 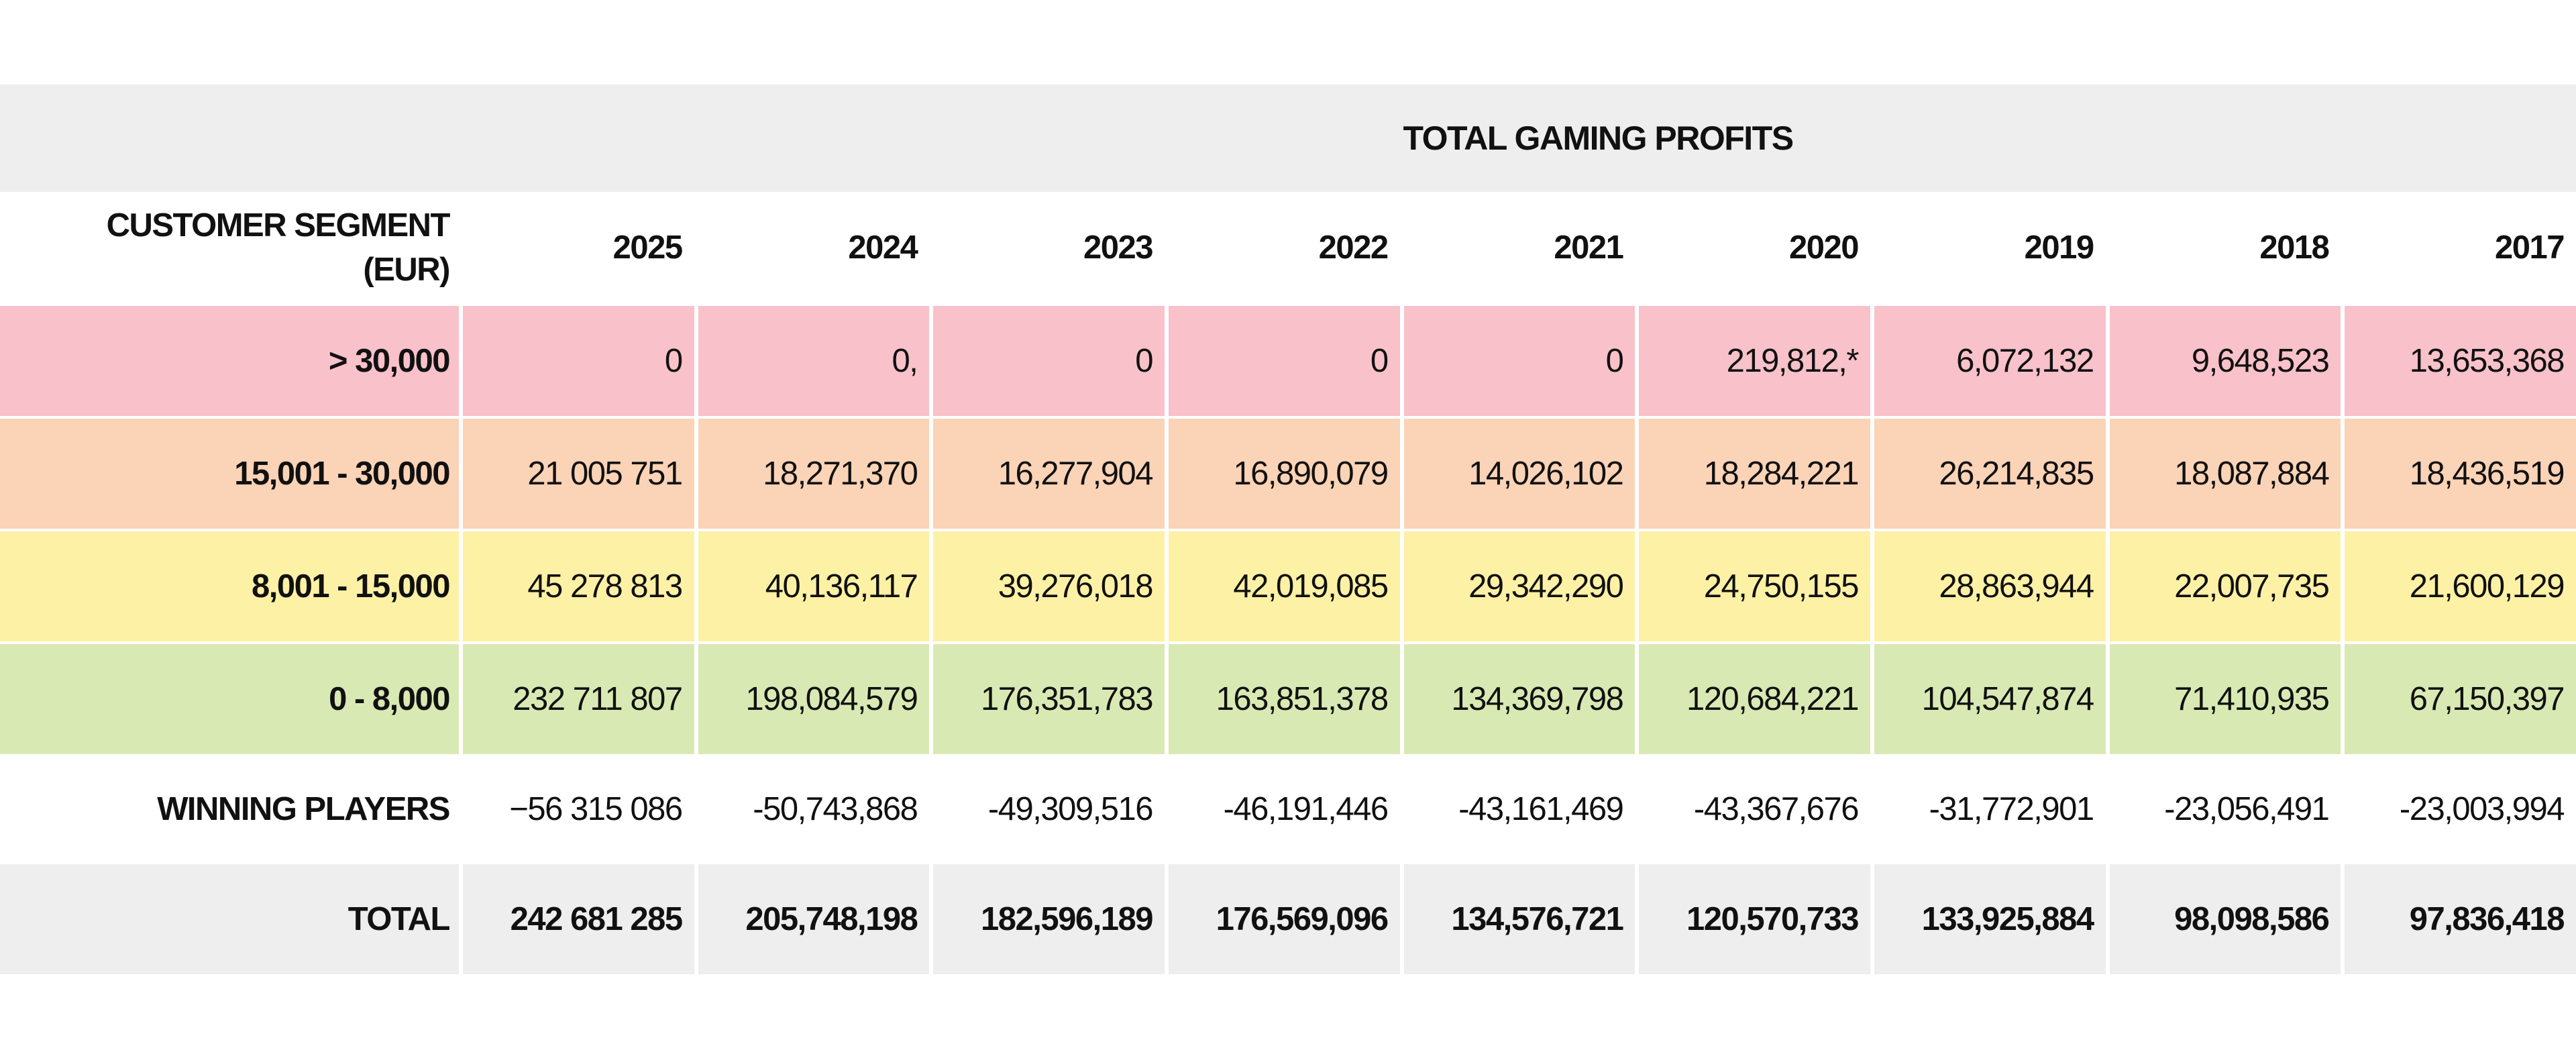 I want to click on table-cell: 40,136,117, so click(x=814, y=586).